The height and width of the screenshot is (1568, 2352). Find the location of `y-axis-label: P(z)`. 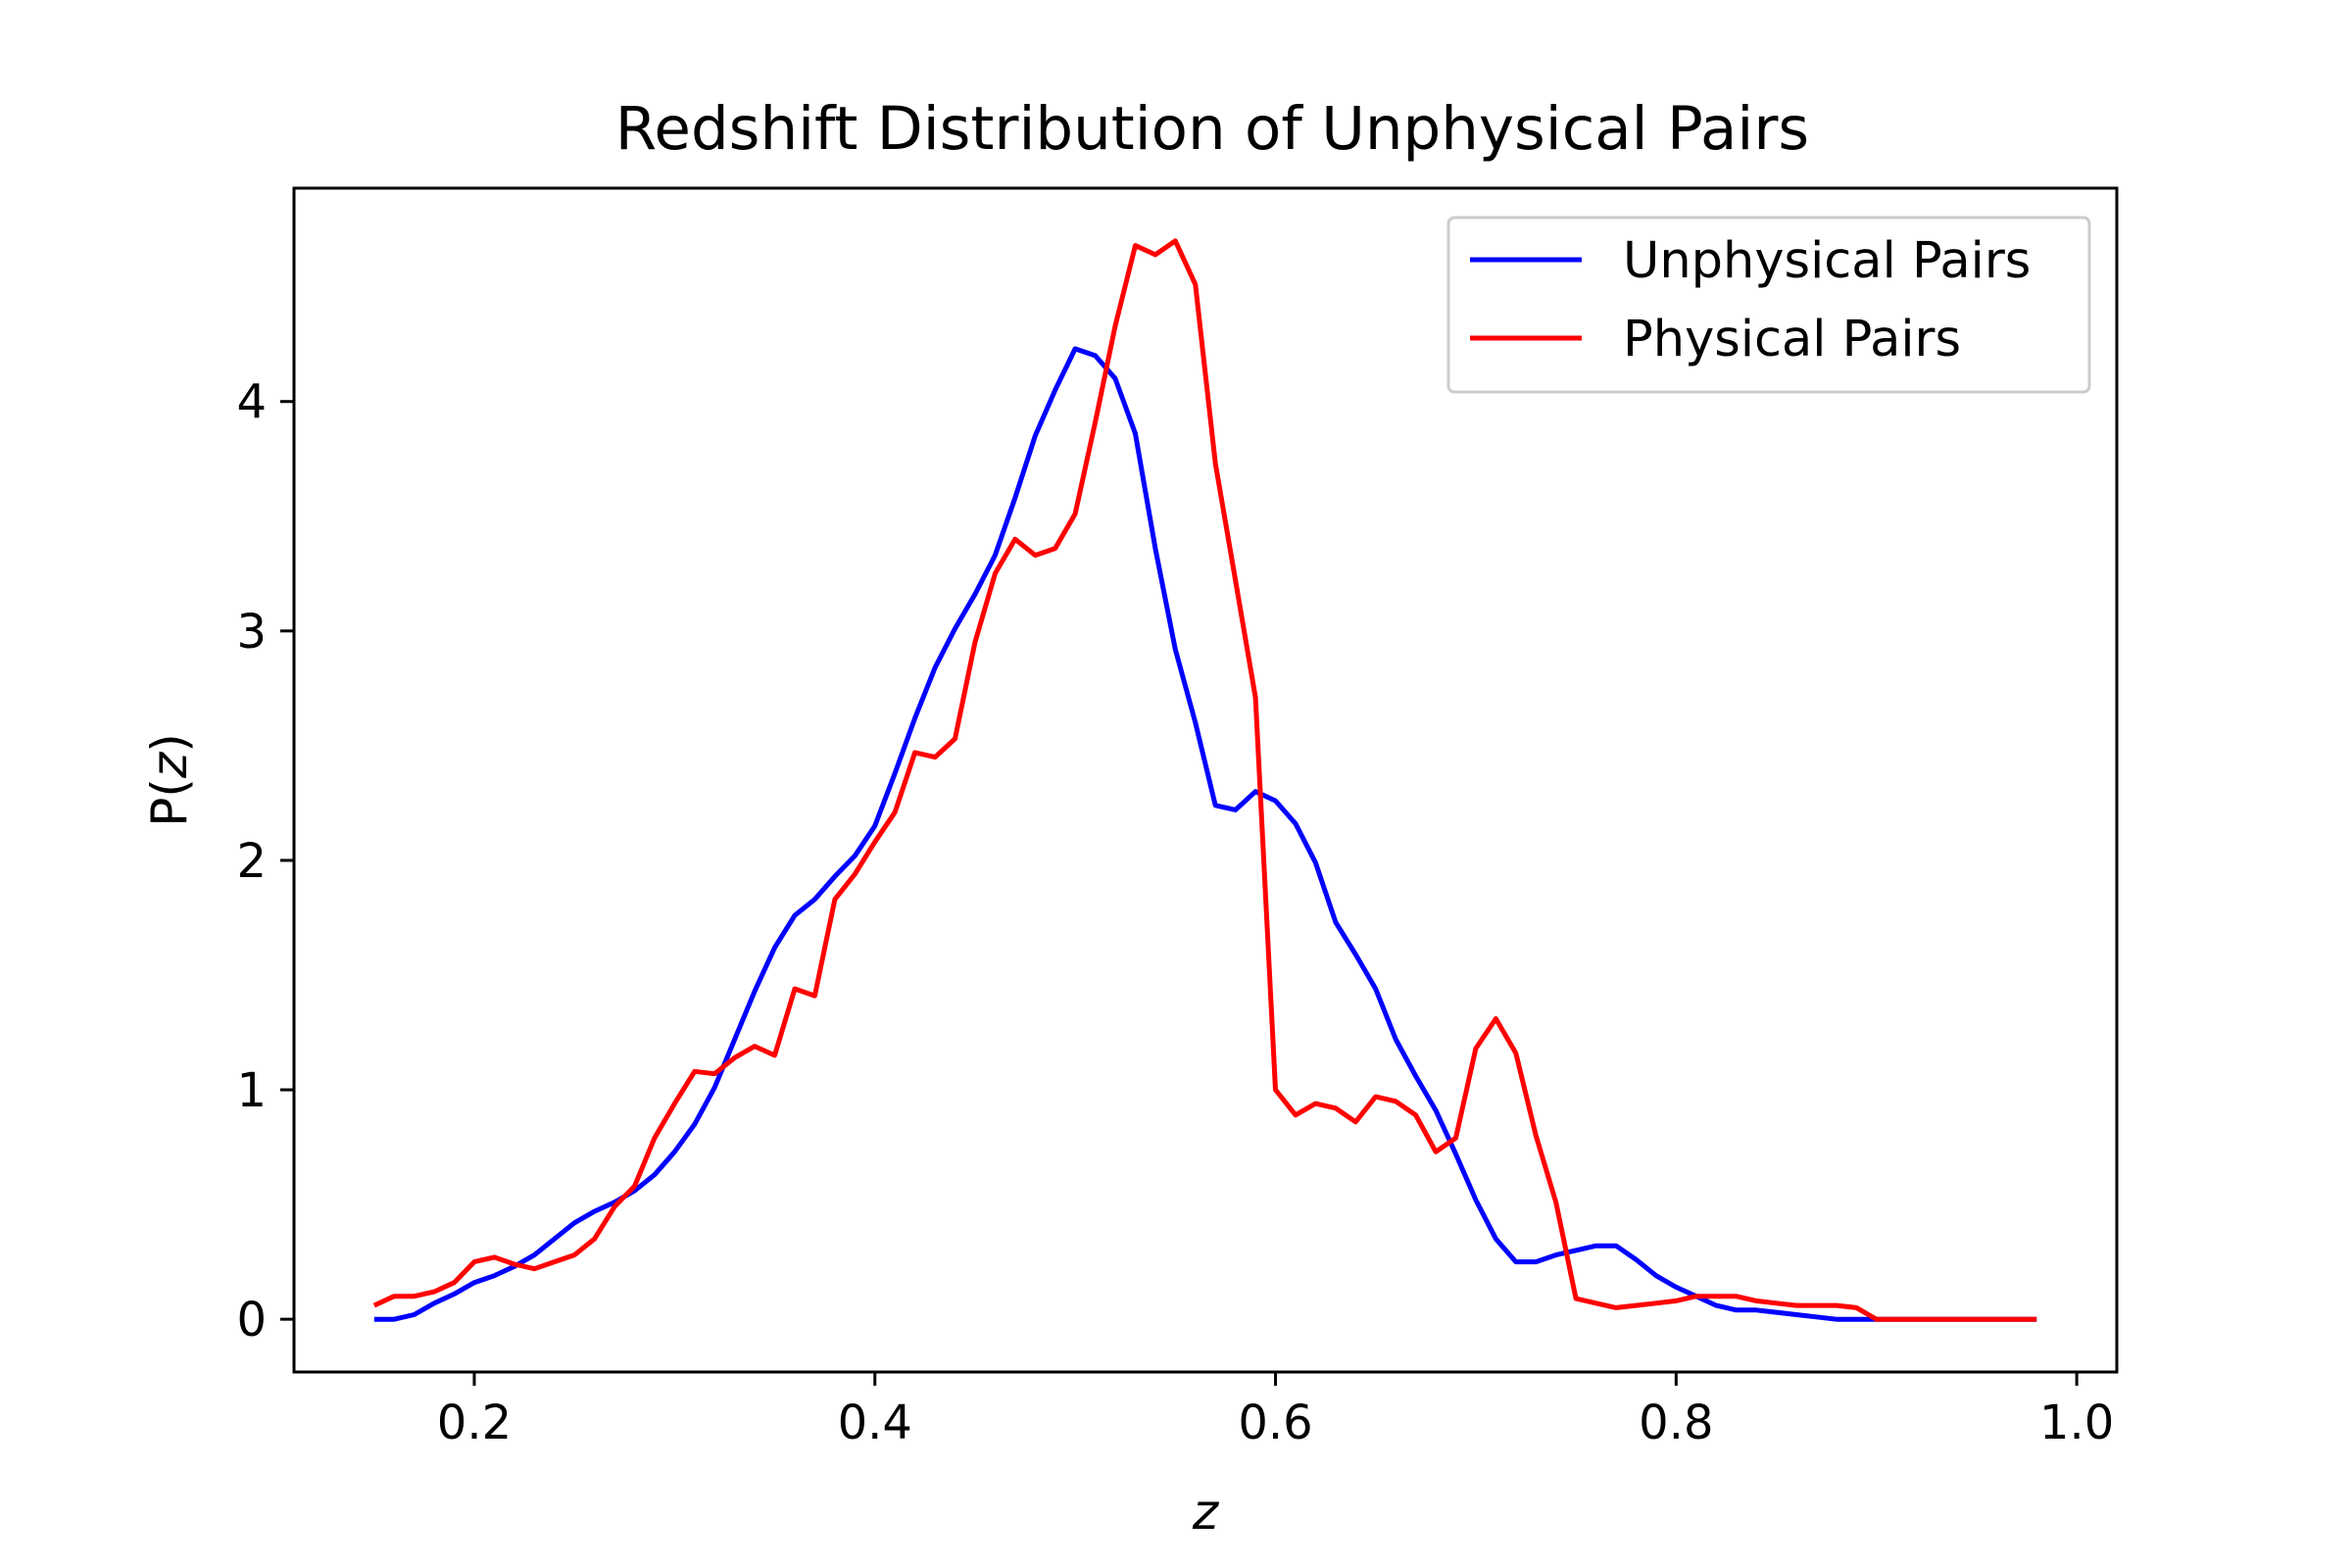

y-axis-label: P(z) is located at coordinates (169, 779).